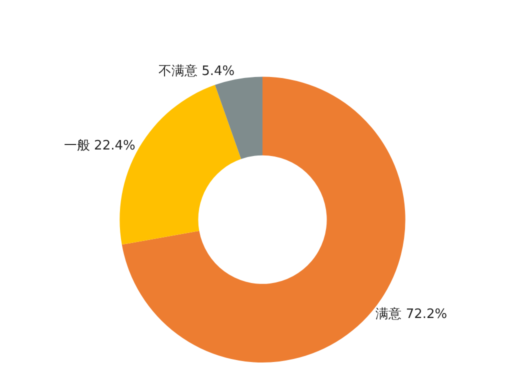  I want to click on slice-label: 不满意 5.4%, so click(196, 72).